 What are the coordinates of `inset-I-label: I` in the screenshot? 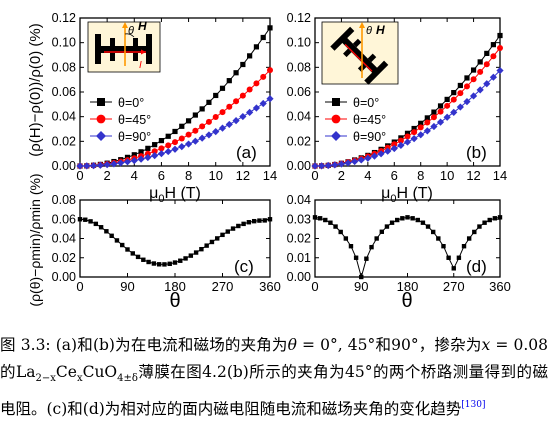 It's located at (140, 65).